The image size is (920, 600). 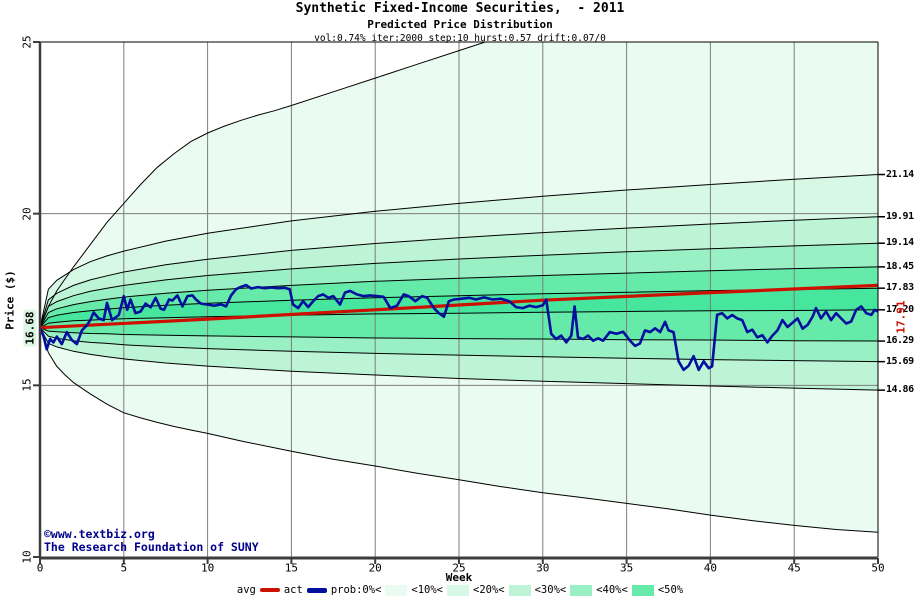 I want to click on right-value-label-19.14: 19.14, so click(x=900, y=243).